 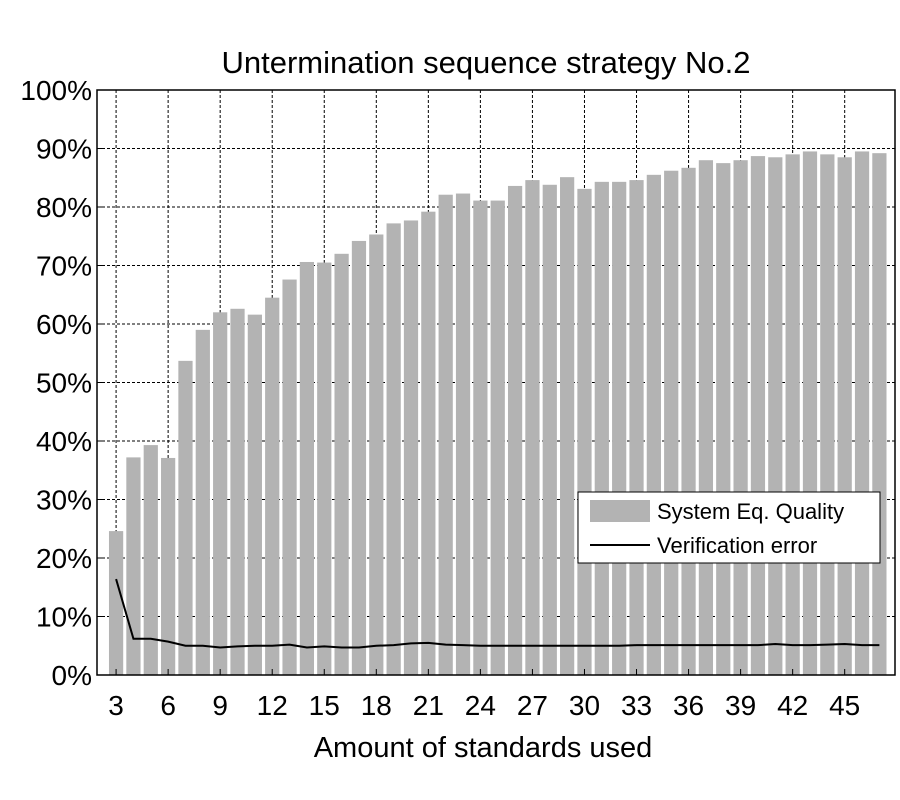 I want to click on line-series, so click(x=497, y=613).